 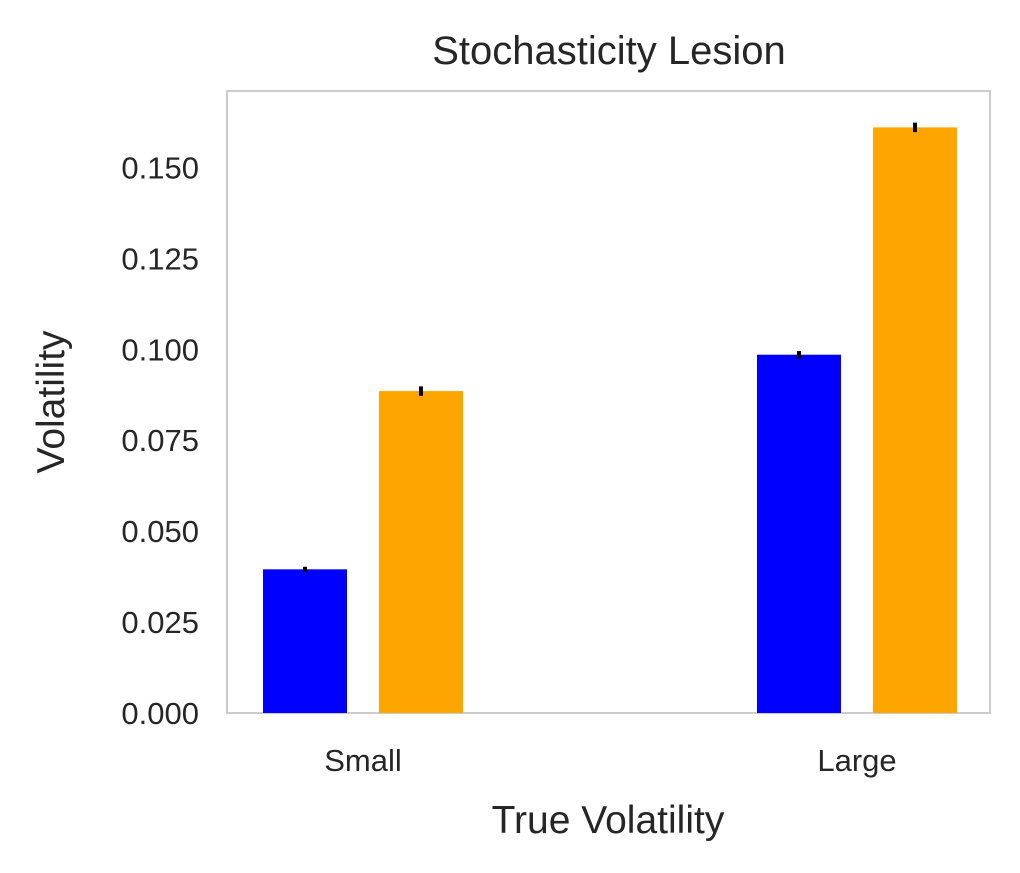 I want to click on x-axis-label: True Volatility, so click(x=608, y=820).